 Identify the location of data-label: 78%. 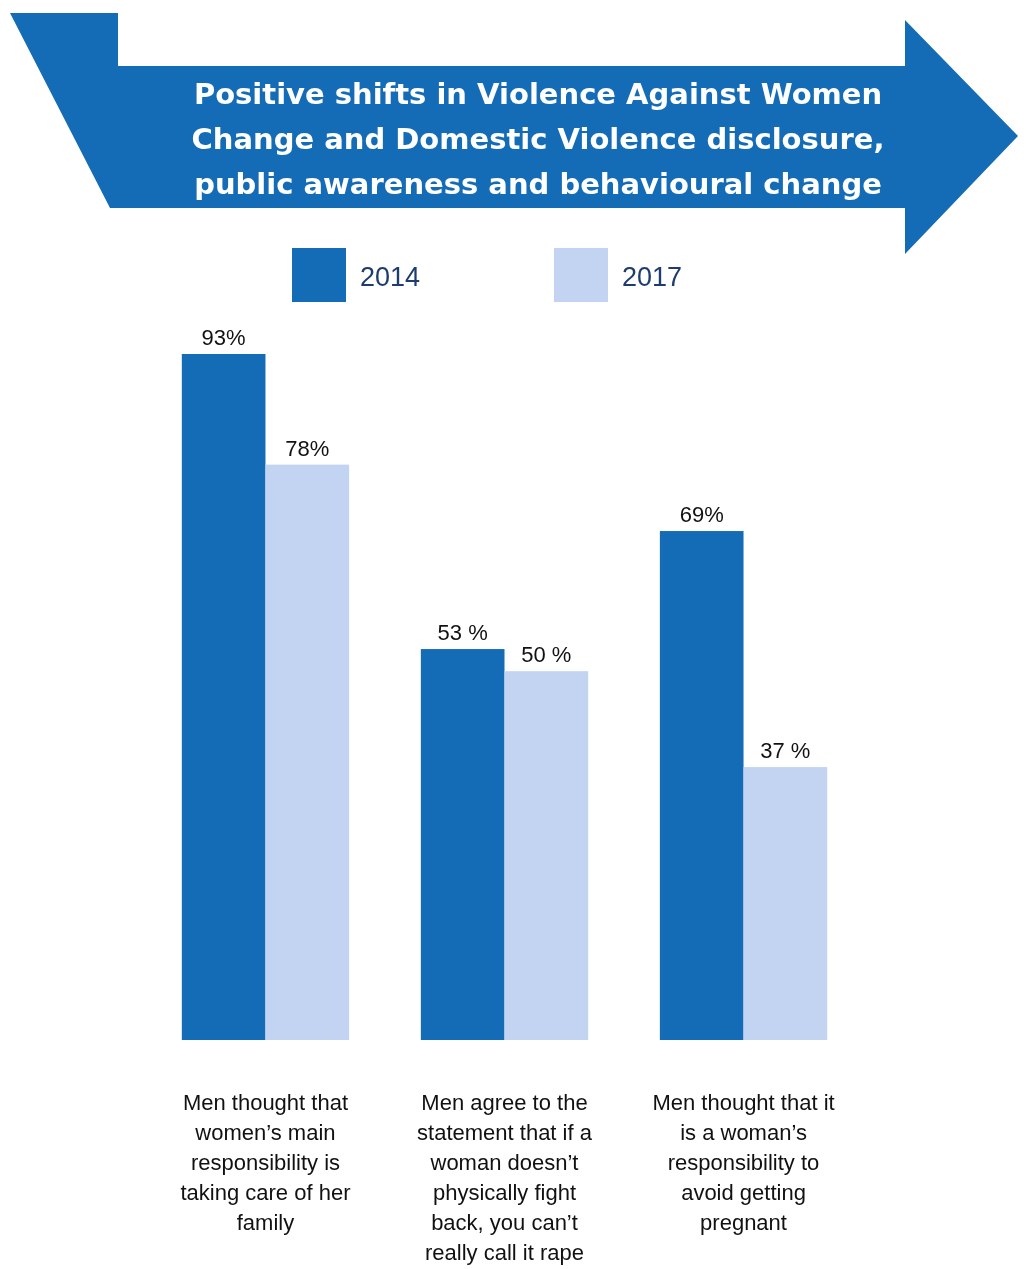
(307, 448).